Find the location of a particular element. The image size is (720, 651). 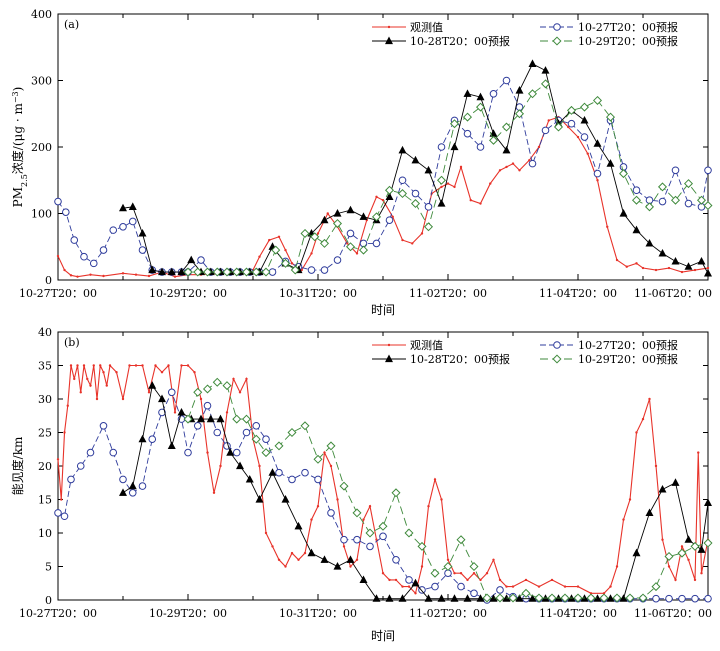

panel-b-xtick-label: 11-06T20：00 is located at coordinates (673, 613).